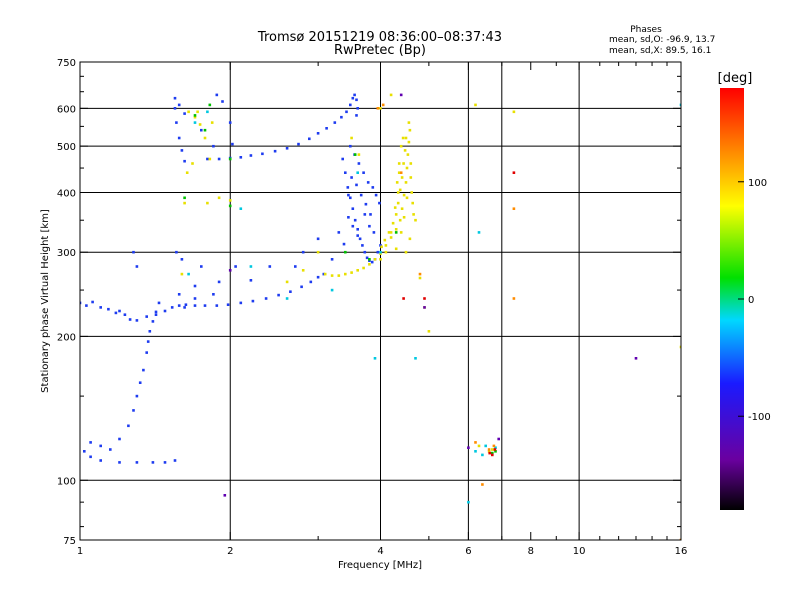 This screenshot has height=604, width=800. I want to click on phases-title: Phases, so click(646, 30).